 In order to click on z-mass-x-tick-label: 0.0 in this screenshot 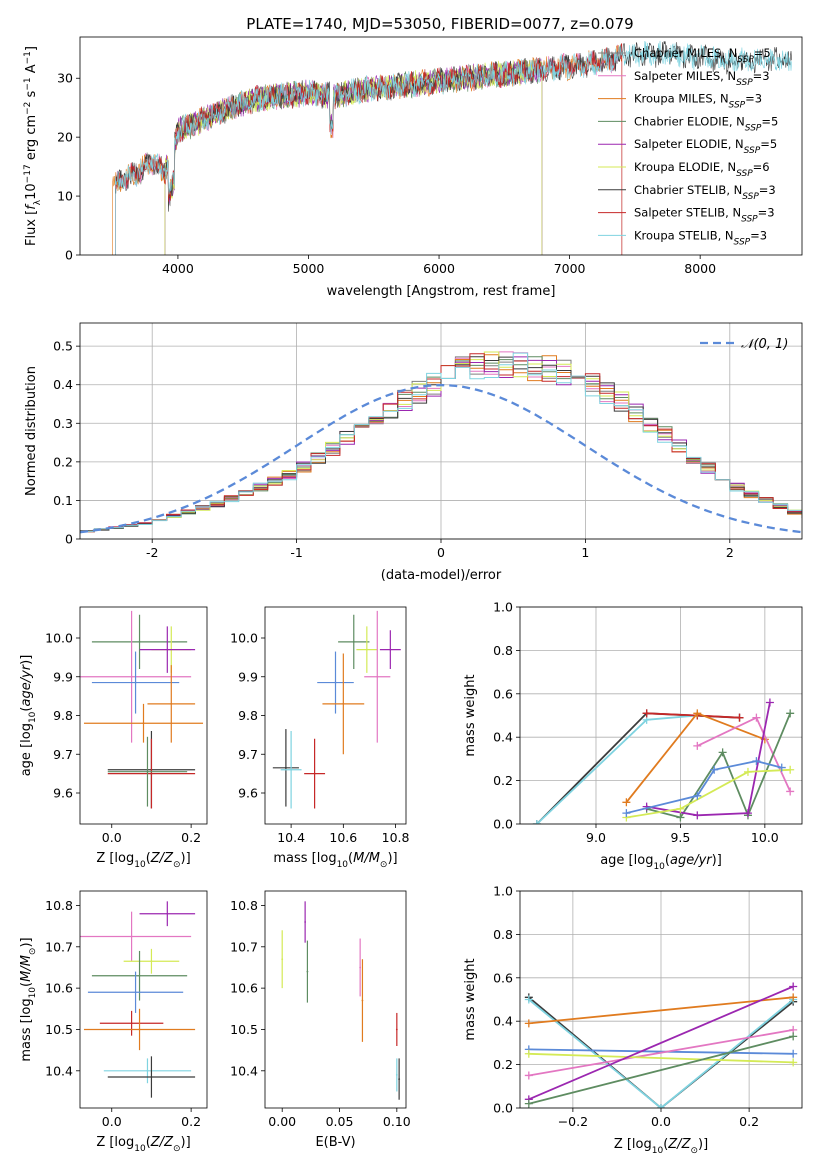, I will do `click(112, 1121)`.